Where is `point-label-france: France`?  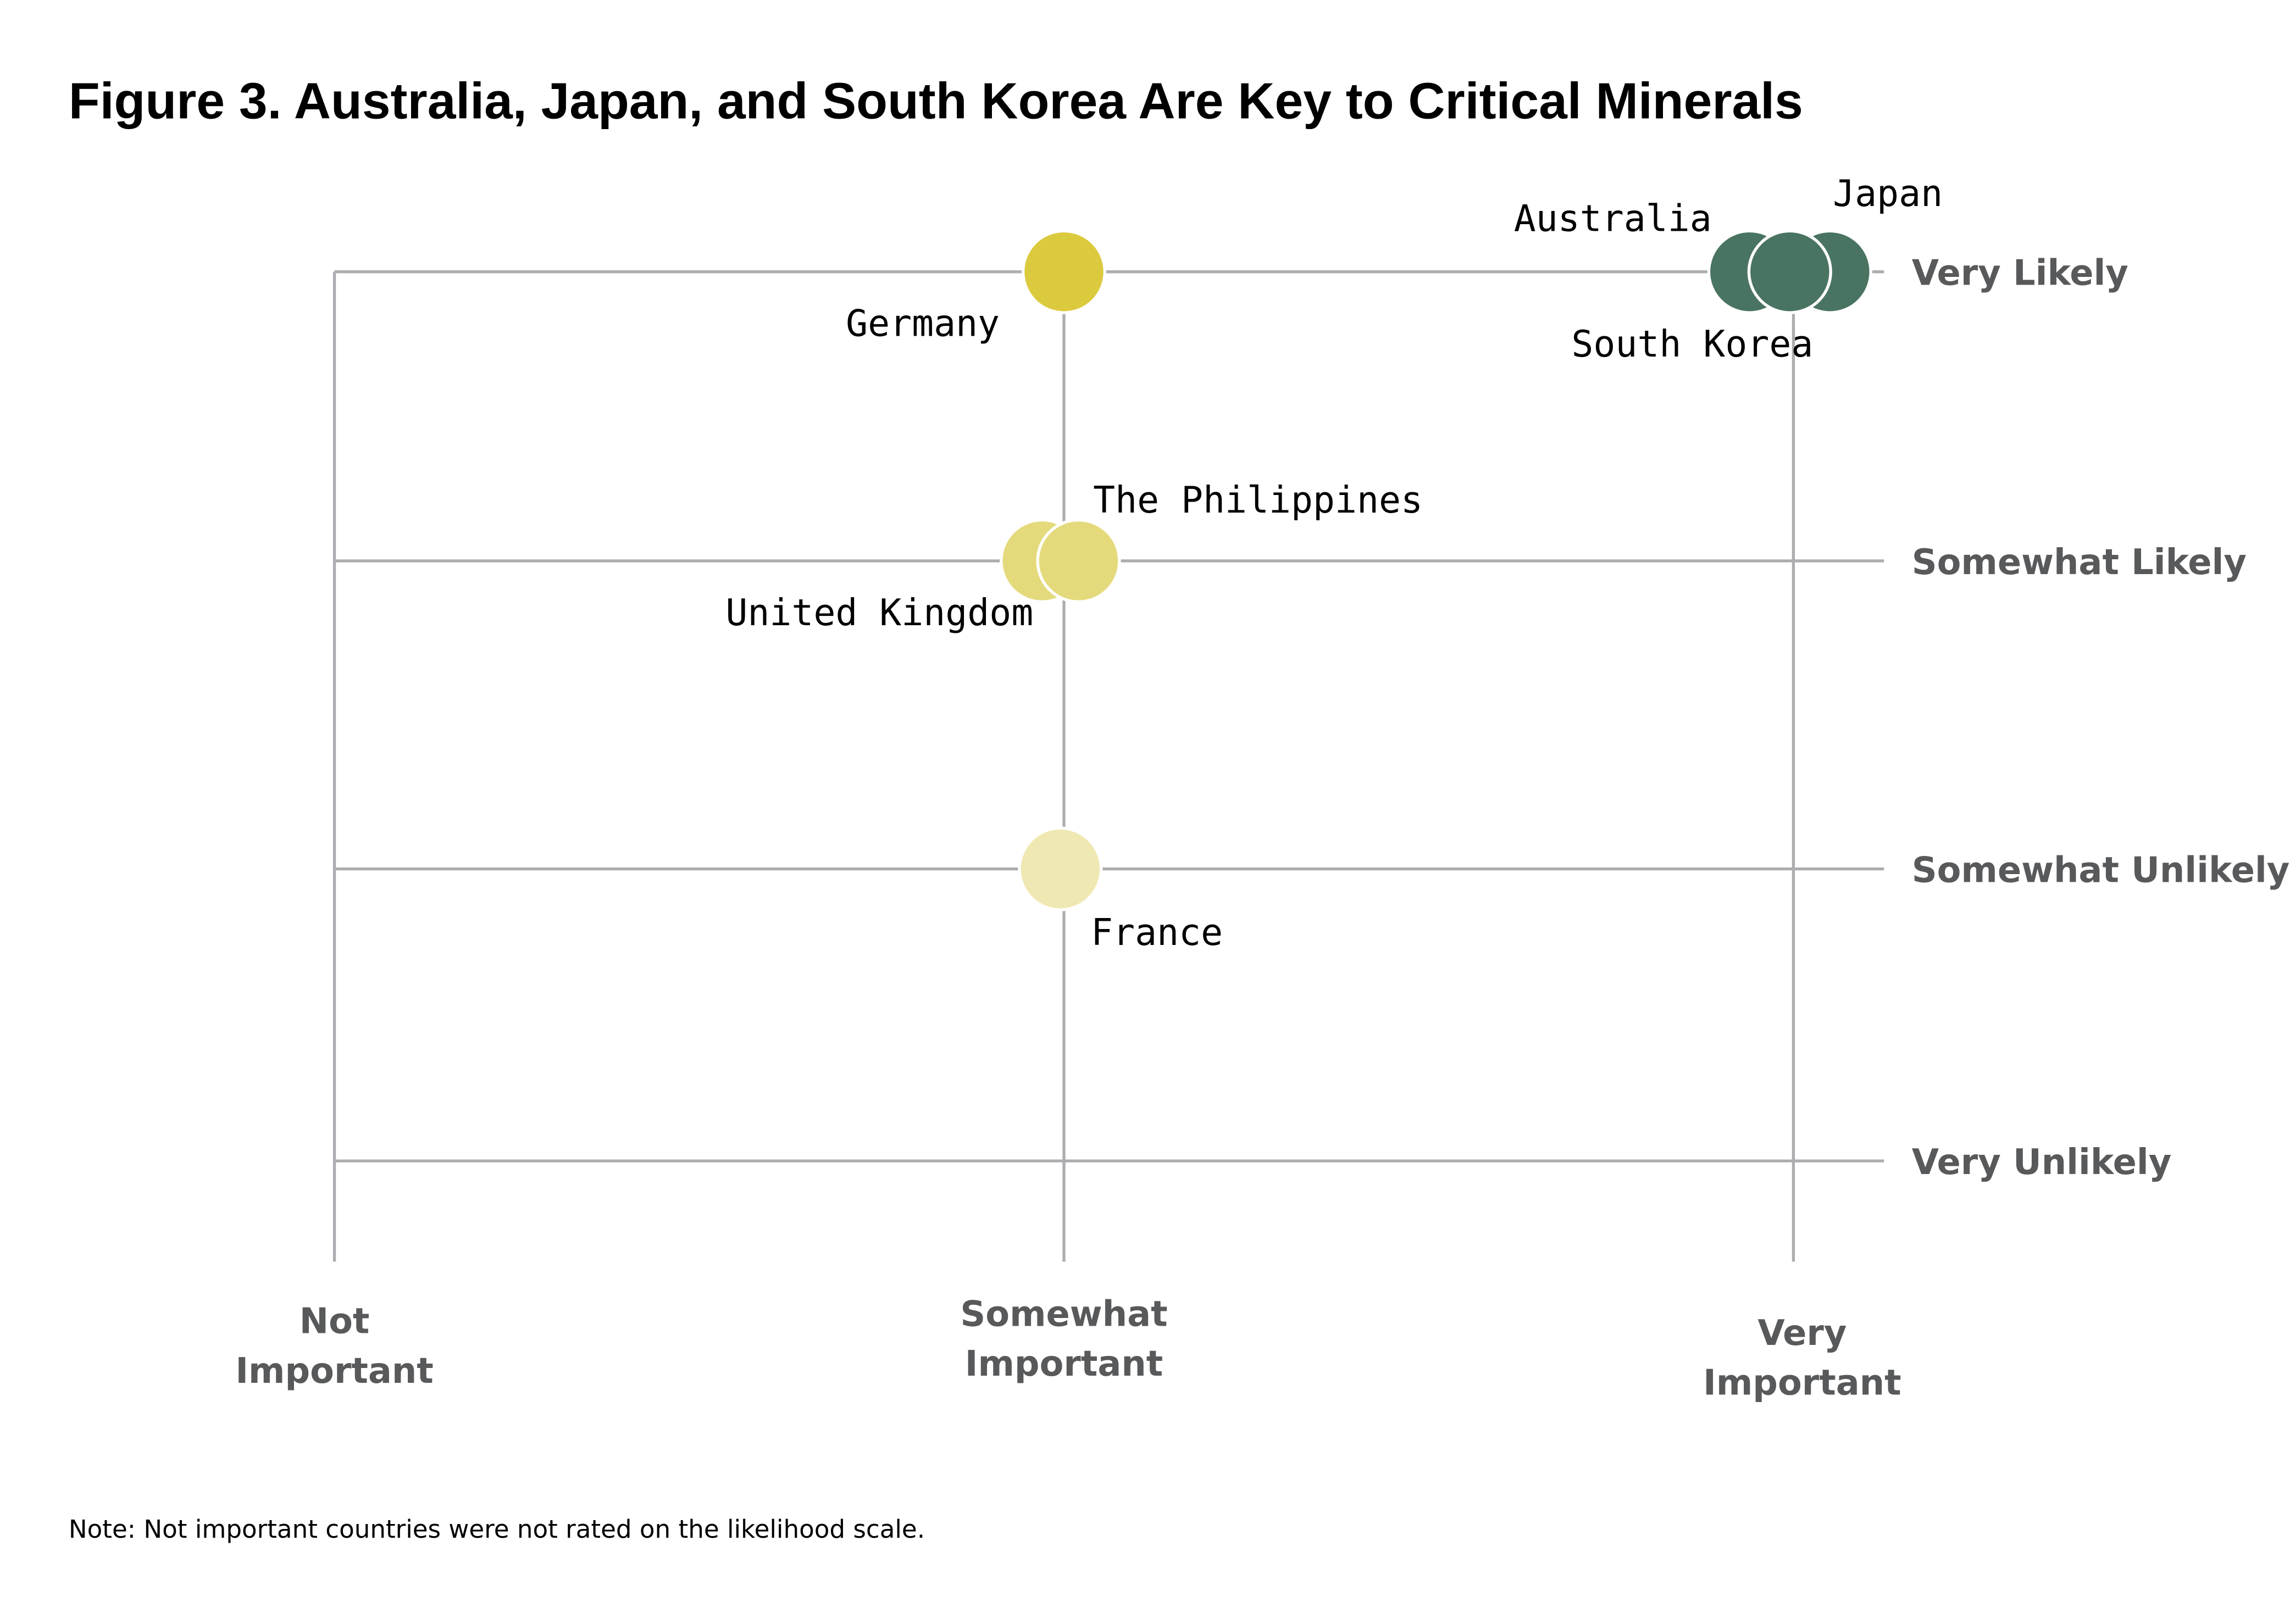 point-label-france: France is located at coordinates (1157, 932).